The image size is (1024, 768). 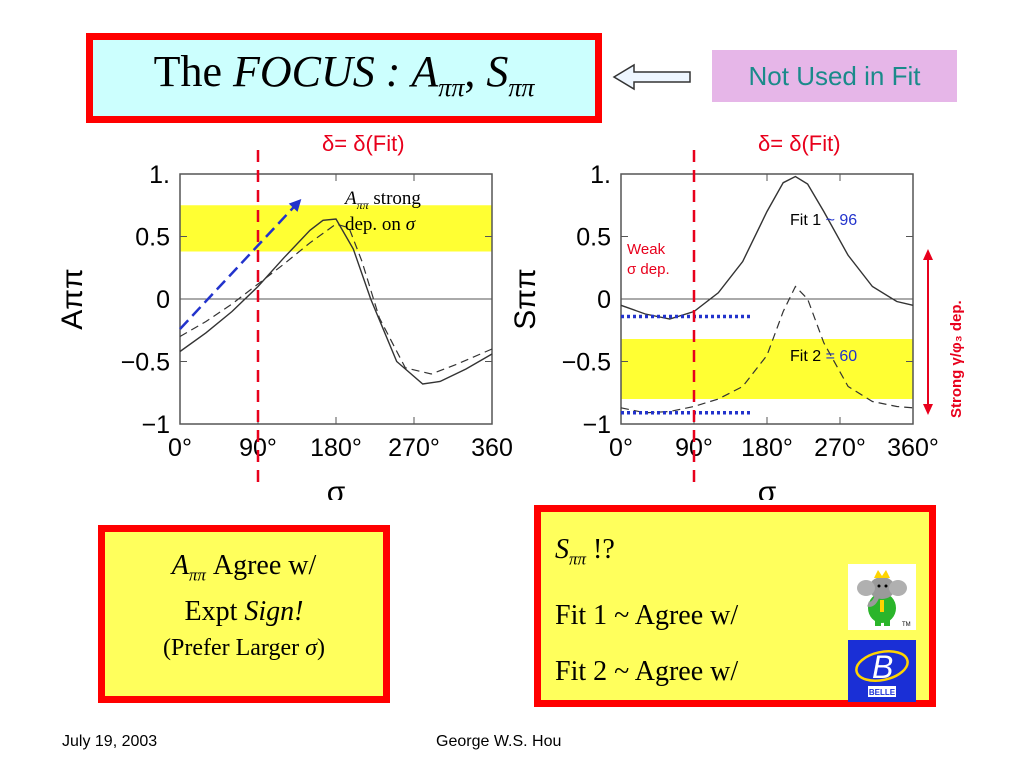 What do you see at coordinates (834, 76) in the screenshot?
I see `not-used-label: Not Used in Fit` at bounding box center [834, 76].